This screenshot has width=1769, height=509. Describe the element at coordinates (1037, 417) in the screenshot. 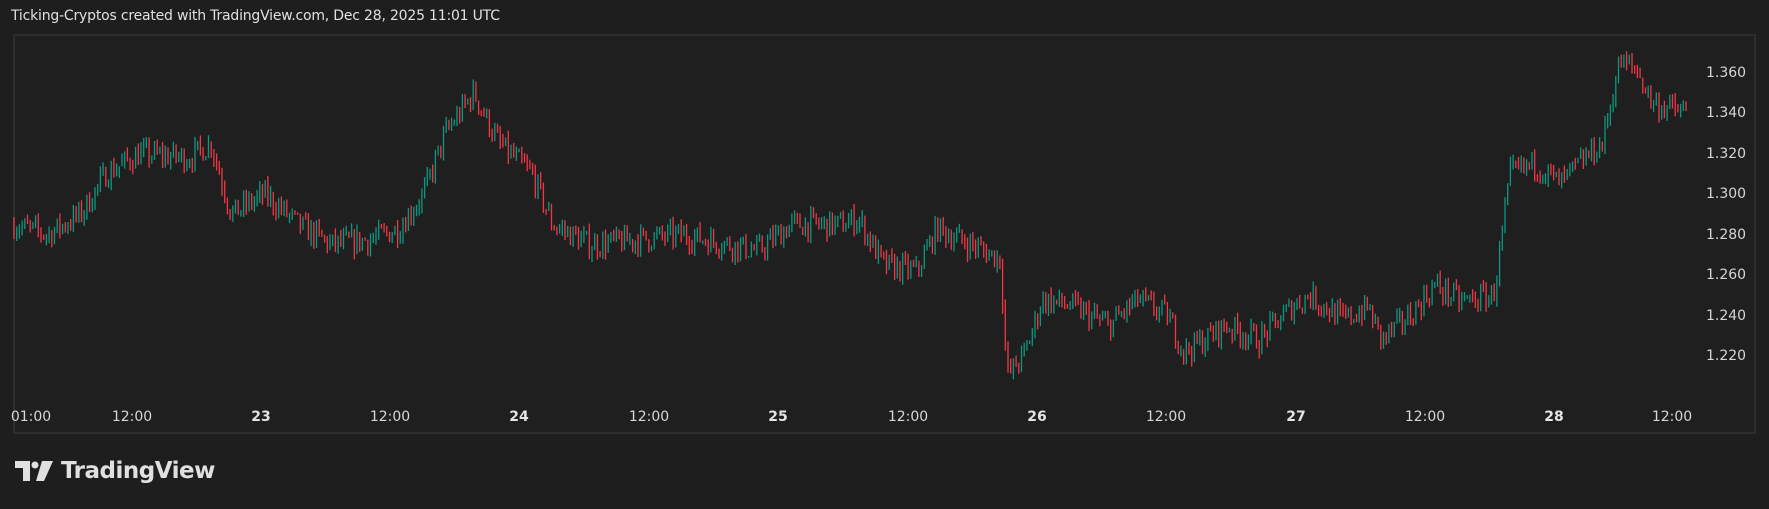

I see `time-label-day: 26` at that location.